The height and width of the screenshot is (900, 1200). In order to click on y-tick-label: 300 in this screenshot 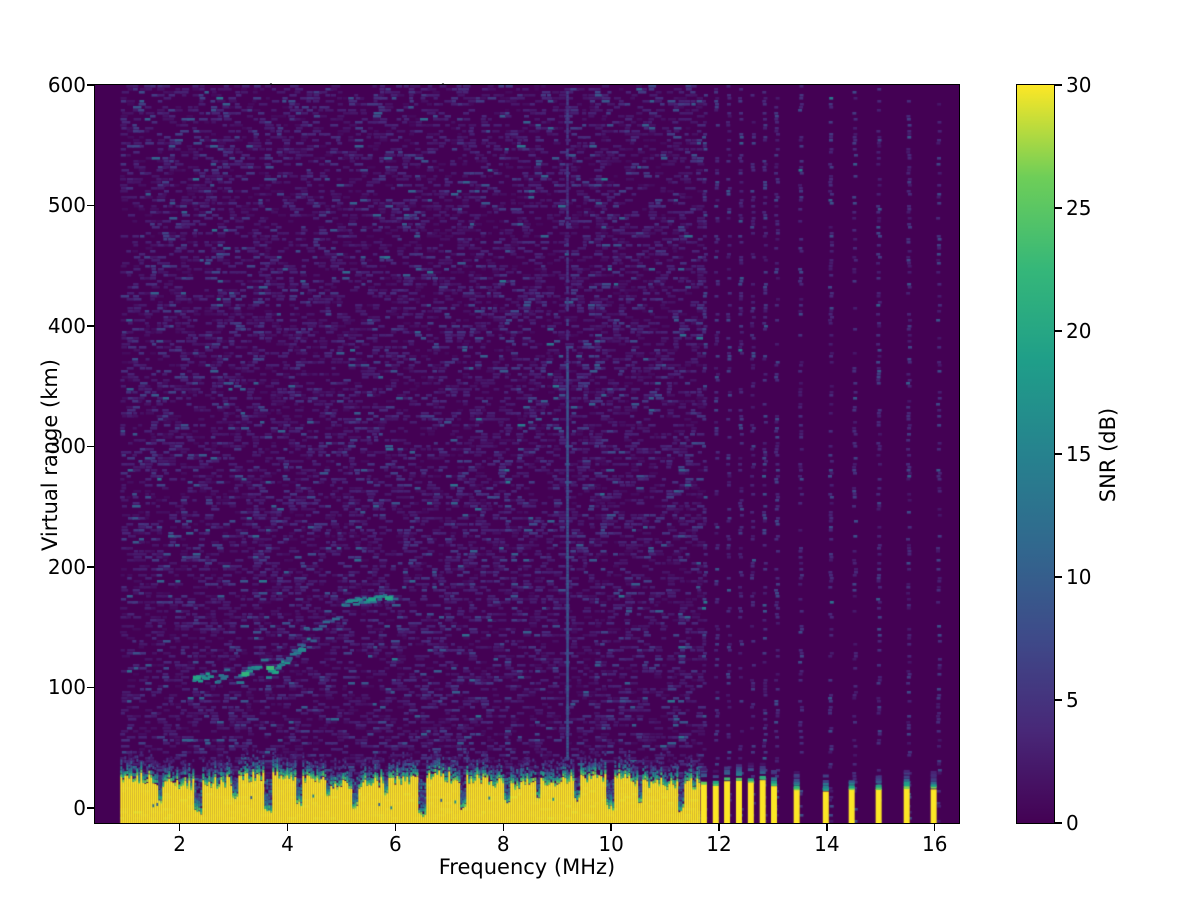, I will do `click(66, 446)`.